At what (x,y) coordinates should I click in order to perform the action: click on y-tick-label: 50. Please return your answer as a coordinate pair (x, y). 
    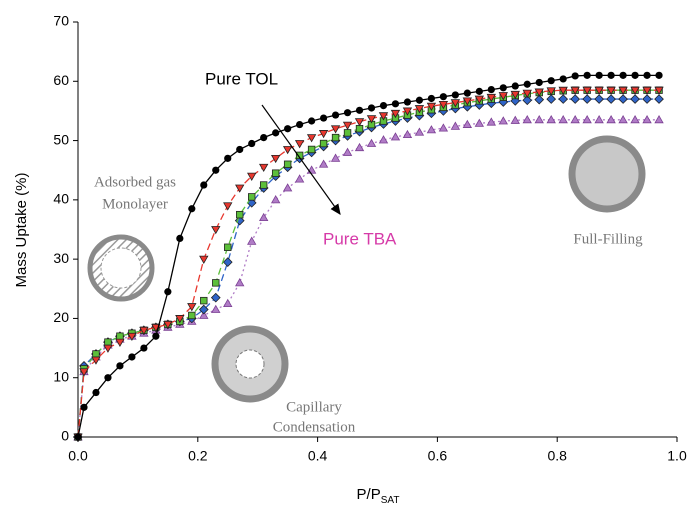
    Looking at the image, I should click on (61, 139).